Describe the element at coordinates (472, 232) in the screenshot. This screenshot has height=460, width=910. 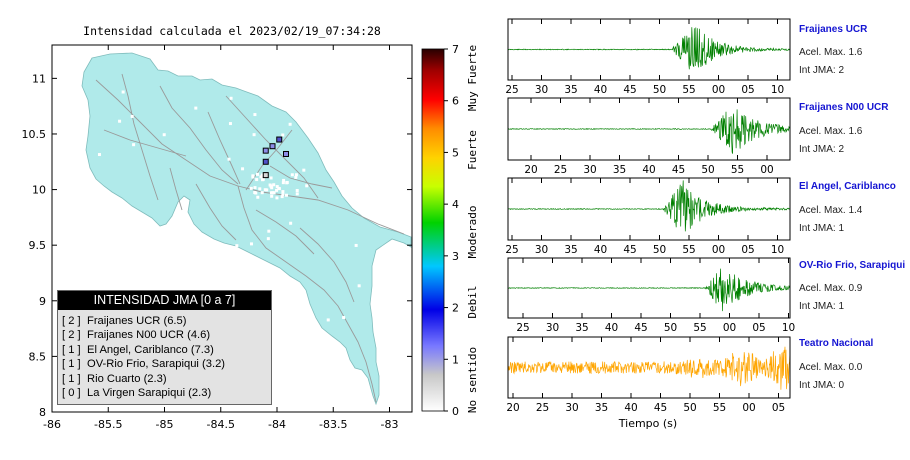
I see `colorbar-category: Moderado` at that location.